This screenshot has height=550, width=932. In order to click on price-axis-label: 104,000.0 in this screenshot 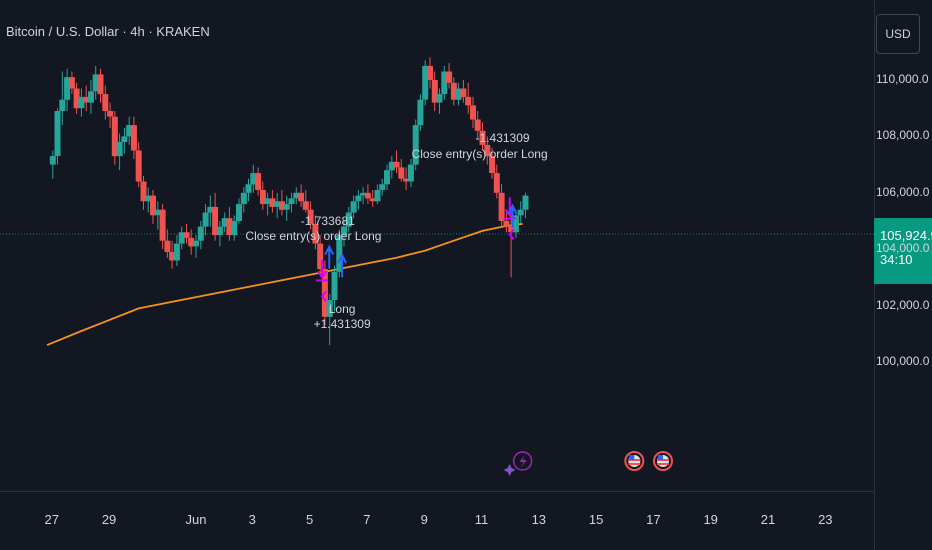, I will do `click(903, 248)`.